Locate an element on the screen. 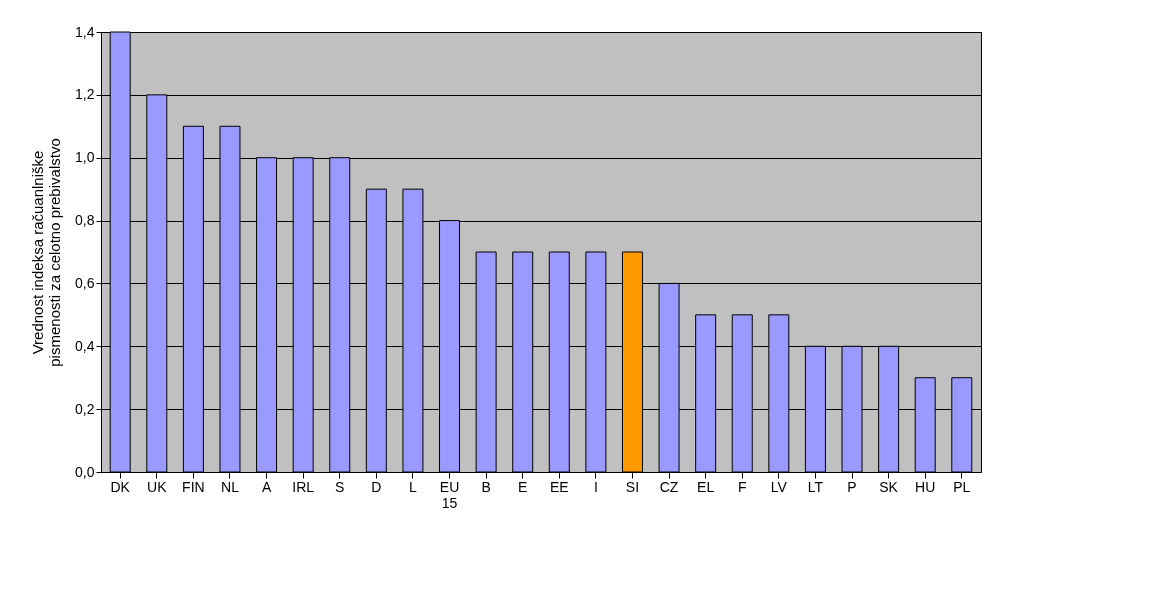 This screenshot has width=1157, height=598. x-tick-label: A is located at coordinates (266, 486).